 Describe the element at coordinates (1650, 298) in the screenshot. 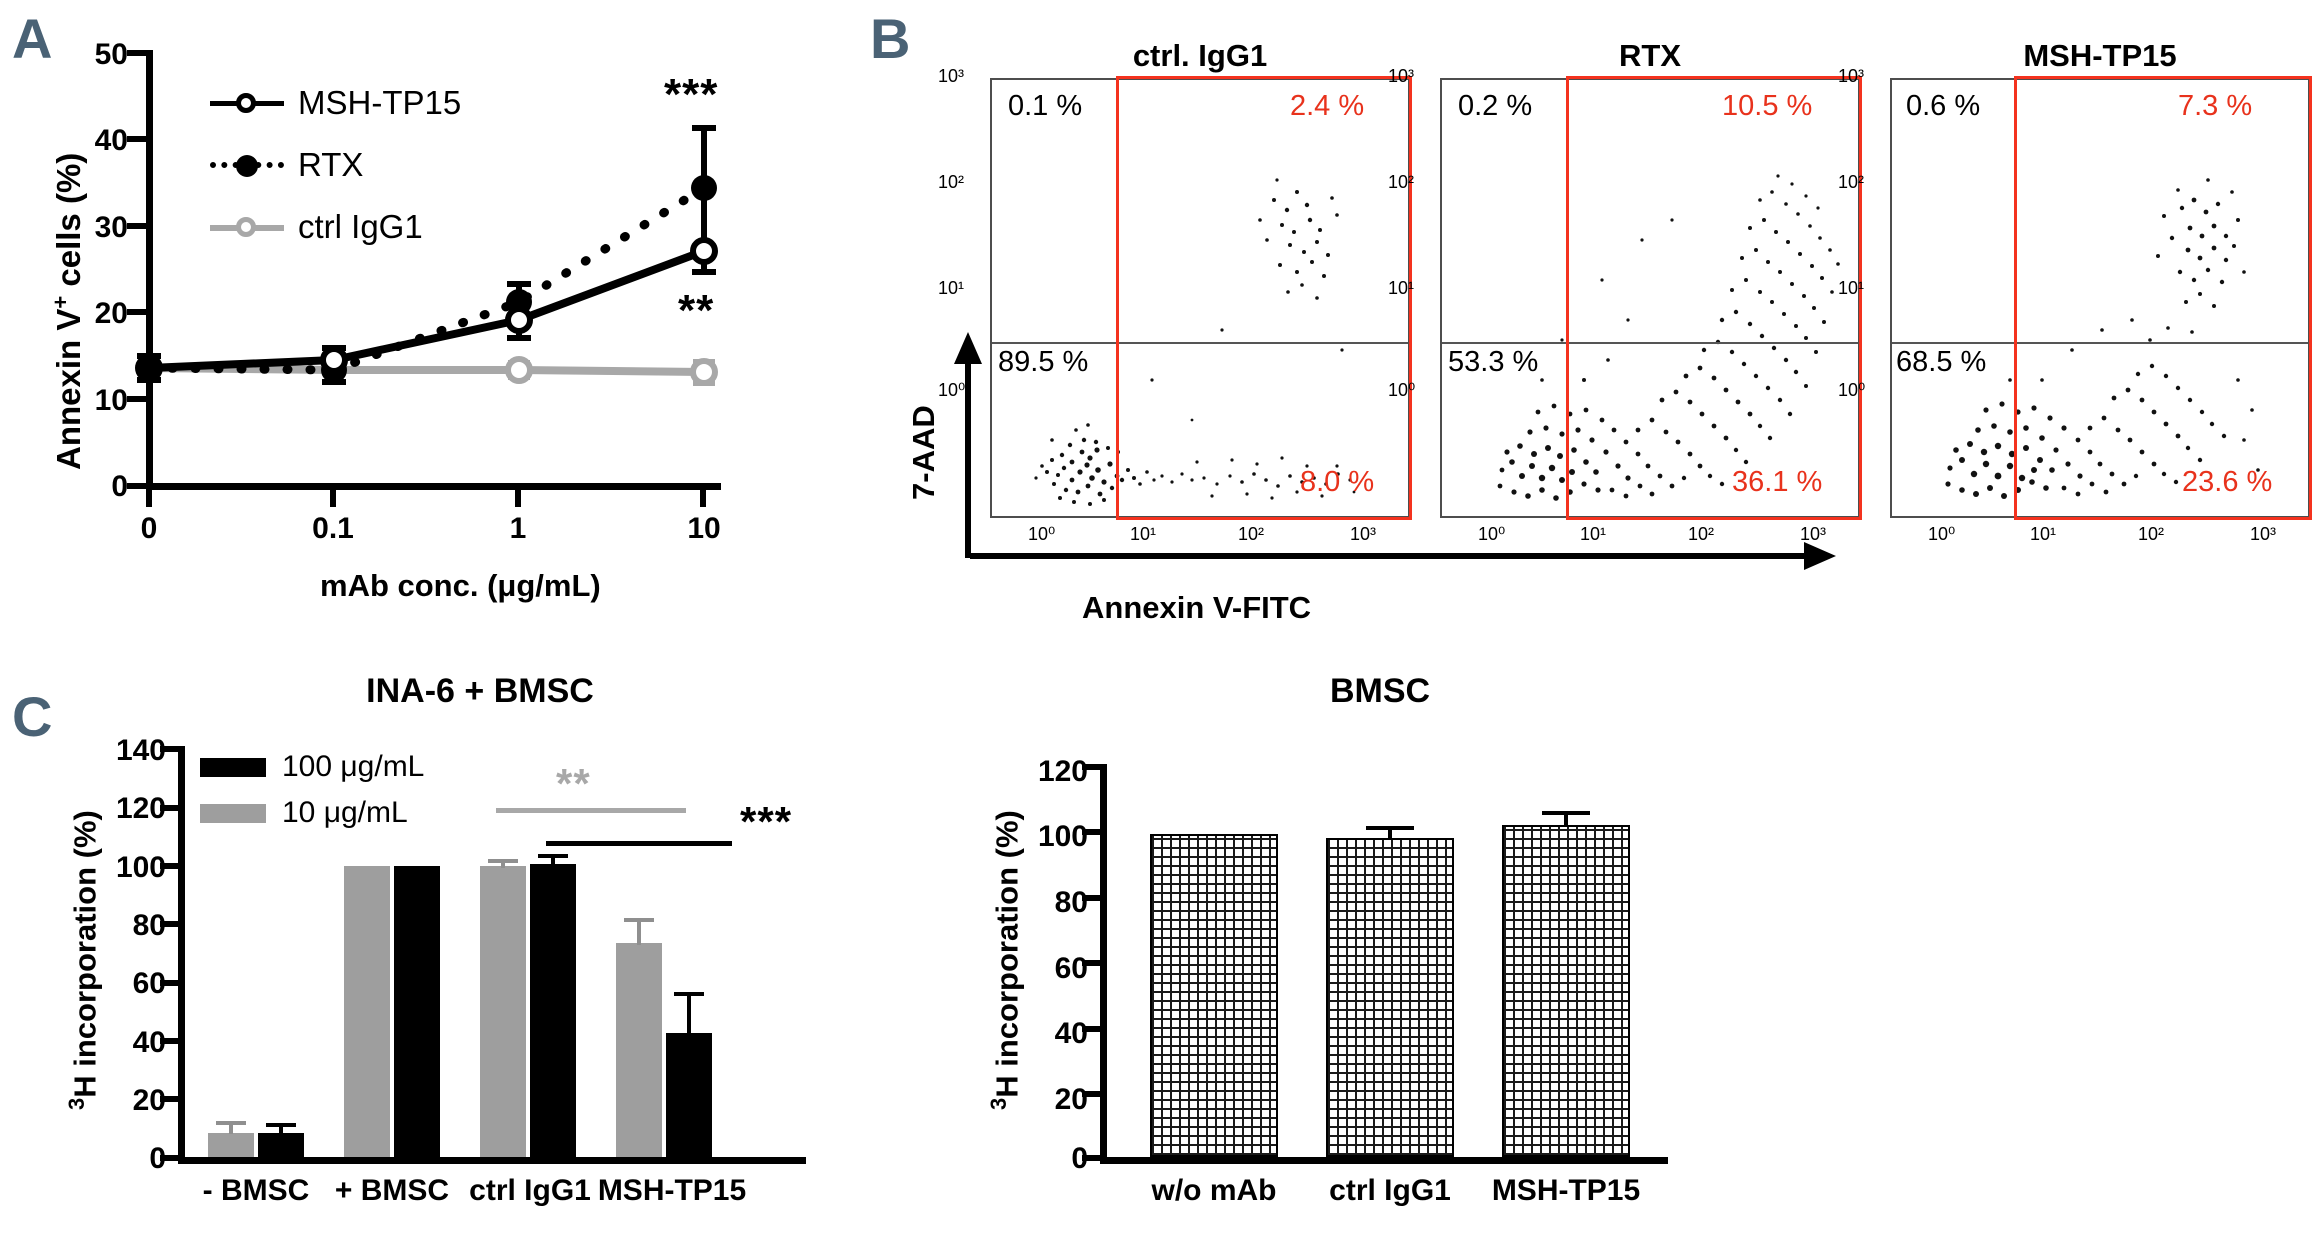

I see `panel-b-plot-rtx` at that location.